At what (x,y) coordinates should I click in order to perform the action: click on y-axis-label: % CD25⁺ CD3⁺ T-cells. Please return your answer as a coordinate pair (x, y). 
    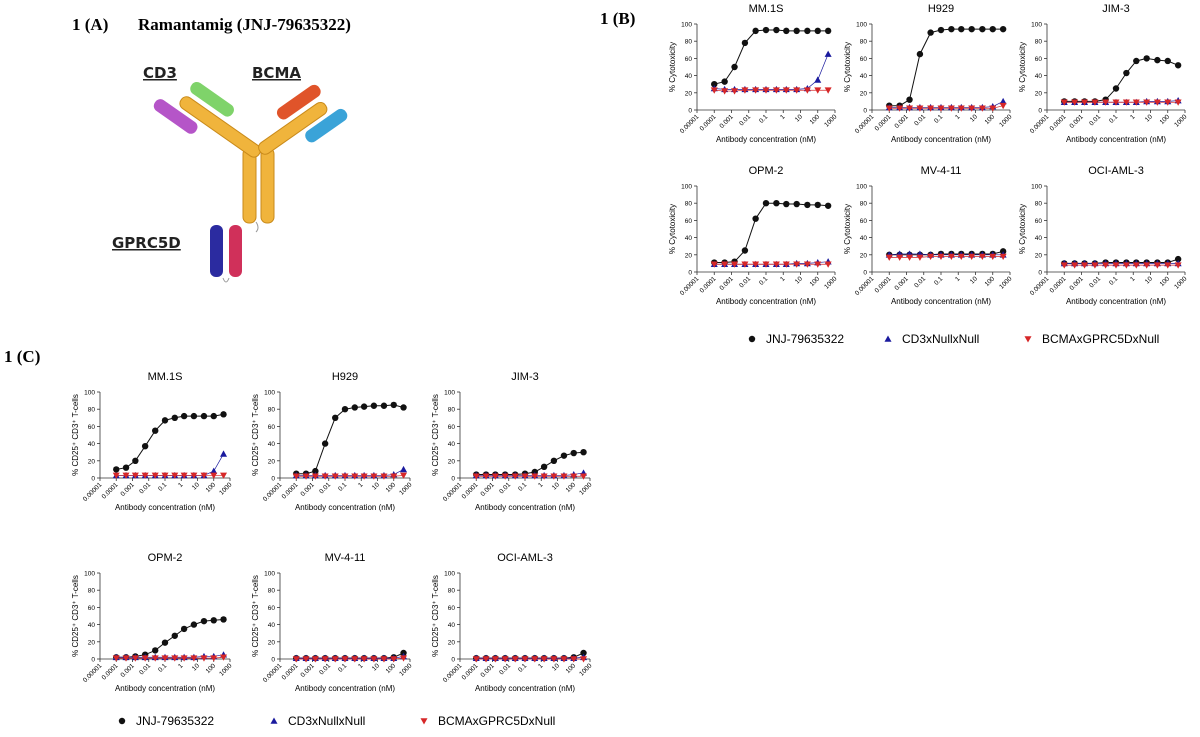
    Looking at the image, I should click on (255, 616).